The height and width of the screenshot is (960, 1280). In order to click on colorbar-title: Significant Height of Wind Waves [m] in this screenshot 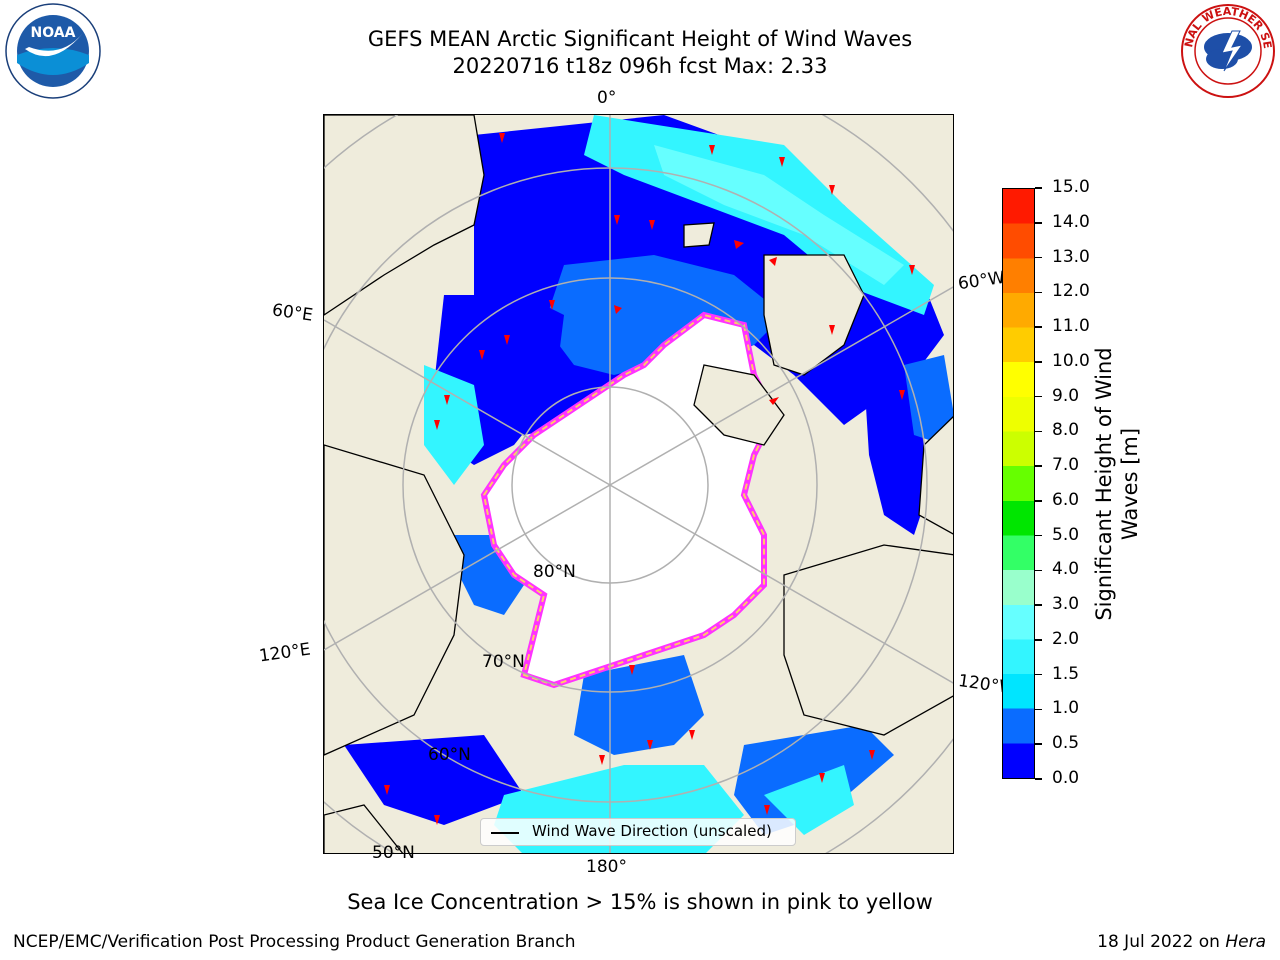, I will do `click(1117, 484)`.